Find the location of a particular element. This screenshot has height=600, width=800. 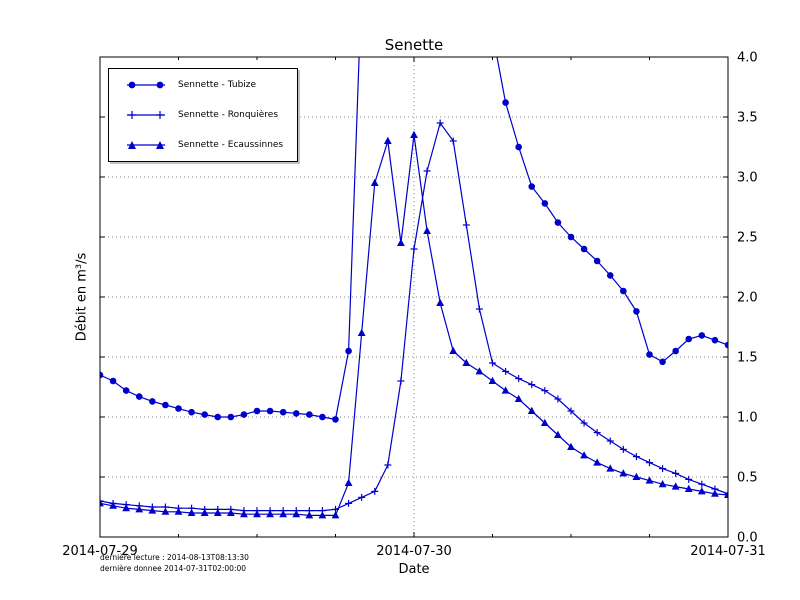

legend-entry-ecaussinnes: Sennette - Ecaussinnes is located at coordinates (203, 145).